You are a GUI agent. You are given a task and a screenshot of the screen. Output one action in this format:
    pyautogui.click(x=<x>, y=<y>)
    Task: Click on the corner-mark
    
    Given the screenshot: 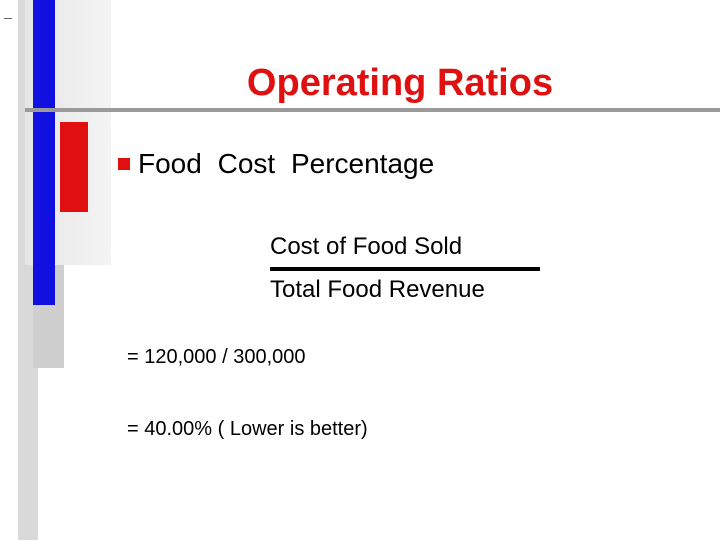 What is the action you would take?
    pyautogui.click(x=8, y=18)
    